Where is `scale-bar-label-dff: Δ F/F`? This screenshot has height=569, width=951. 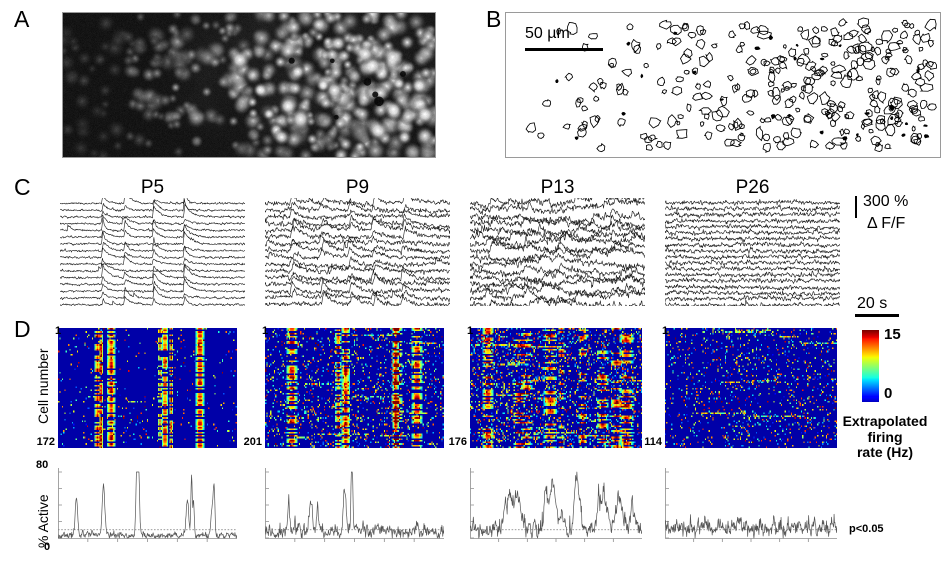 scale-bar-label-dff: Δ F/F is located at coordinates (886, 223).